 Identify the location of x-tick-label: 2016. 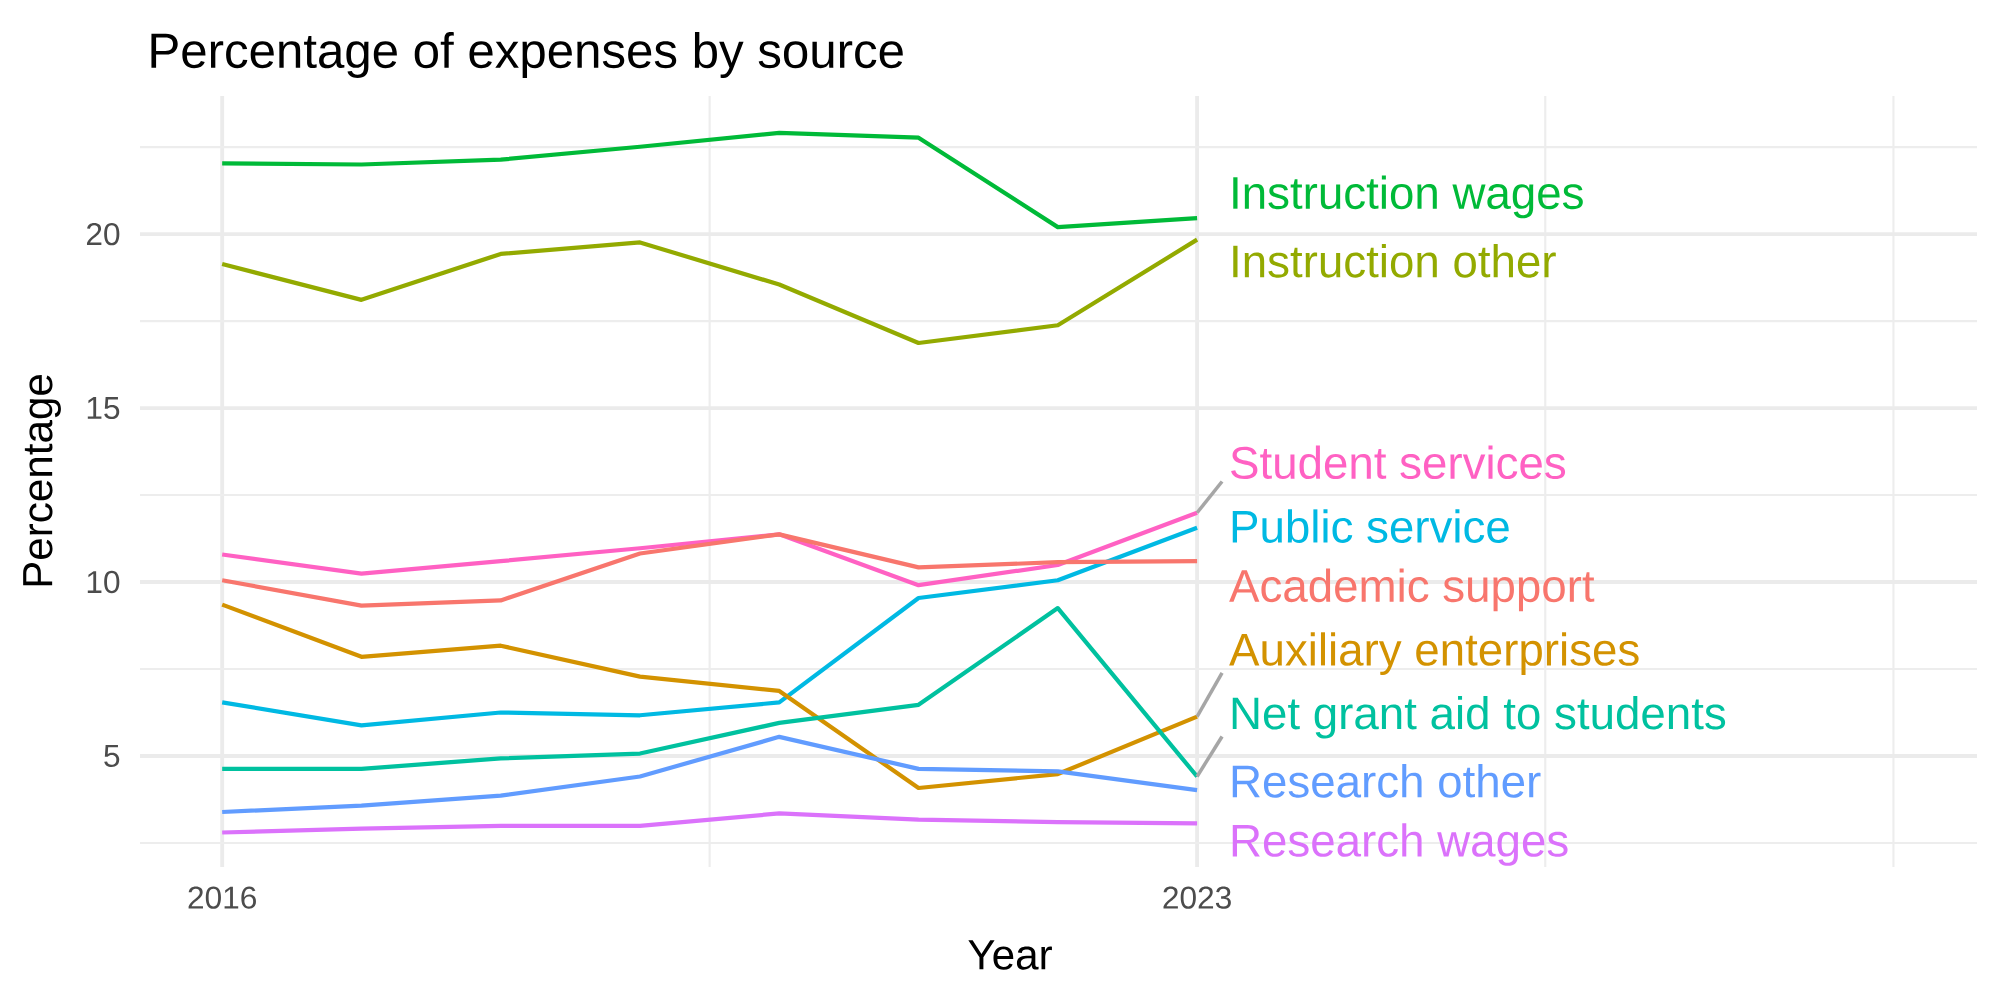
(222, 897).